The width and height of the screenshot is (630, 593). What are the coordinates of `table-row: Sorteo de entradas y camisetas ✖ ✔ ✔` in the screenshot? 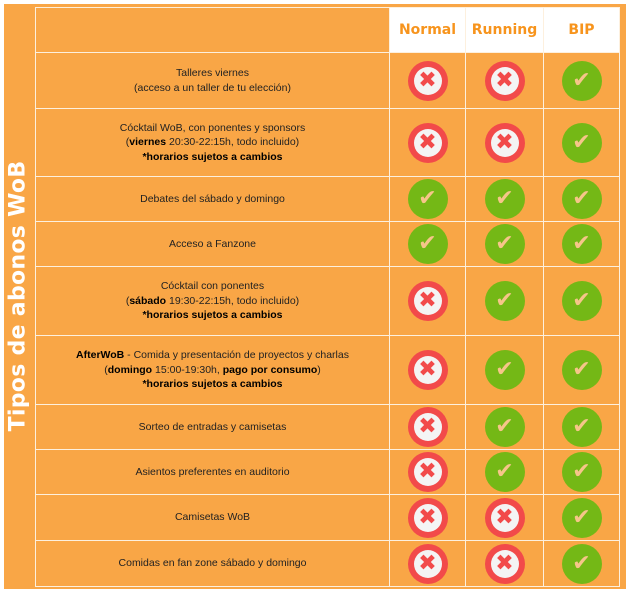 It's located at (327, 427).